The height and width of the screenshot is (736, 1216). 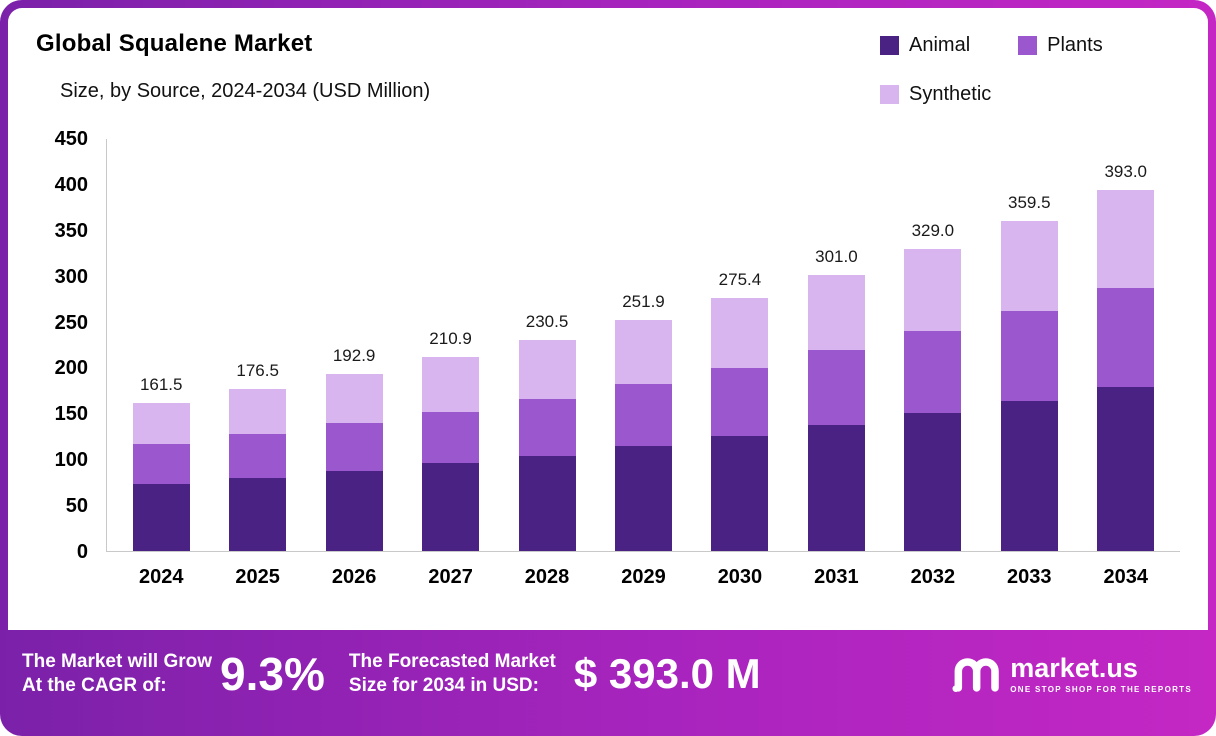 I want to click on bar-group: 192.9 2026, so click(x=354, y=363).